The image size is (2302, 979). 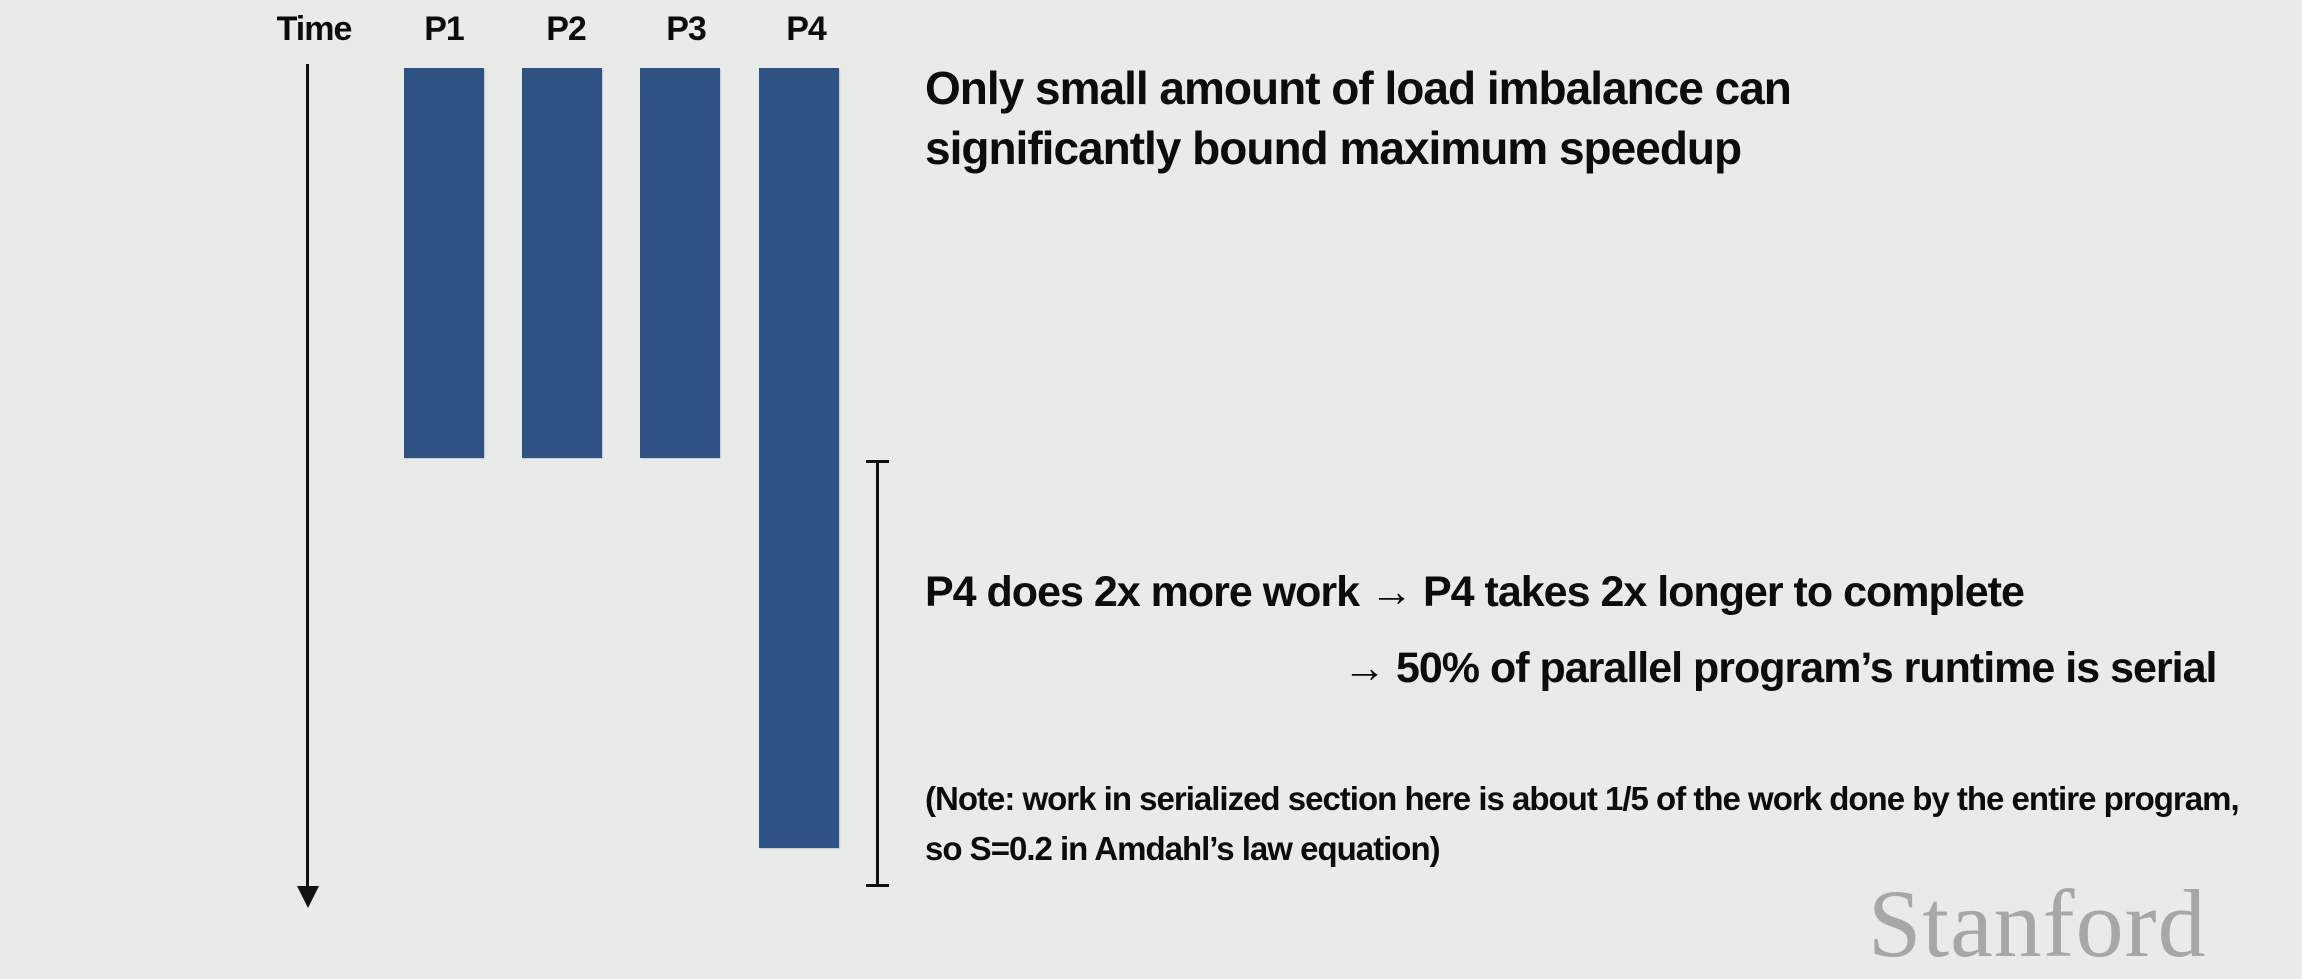 What do you see at coordinates (308, 897) in the screenshot?
I see `time-arrowhead-icon` at bounding box center [308, 897].